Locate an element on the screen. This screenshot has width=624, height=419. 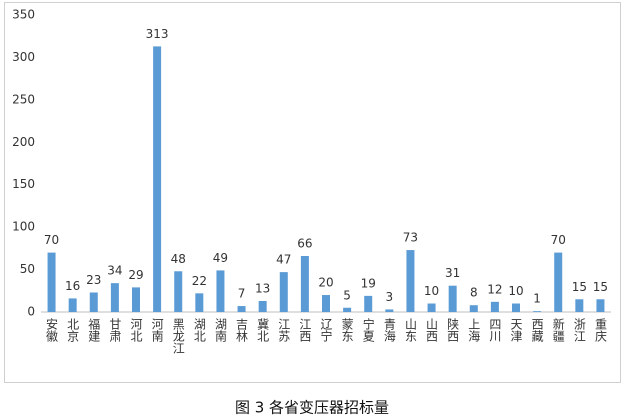
data-label: 49 is located at coordinates (220, 258).